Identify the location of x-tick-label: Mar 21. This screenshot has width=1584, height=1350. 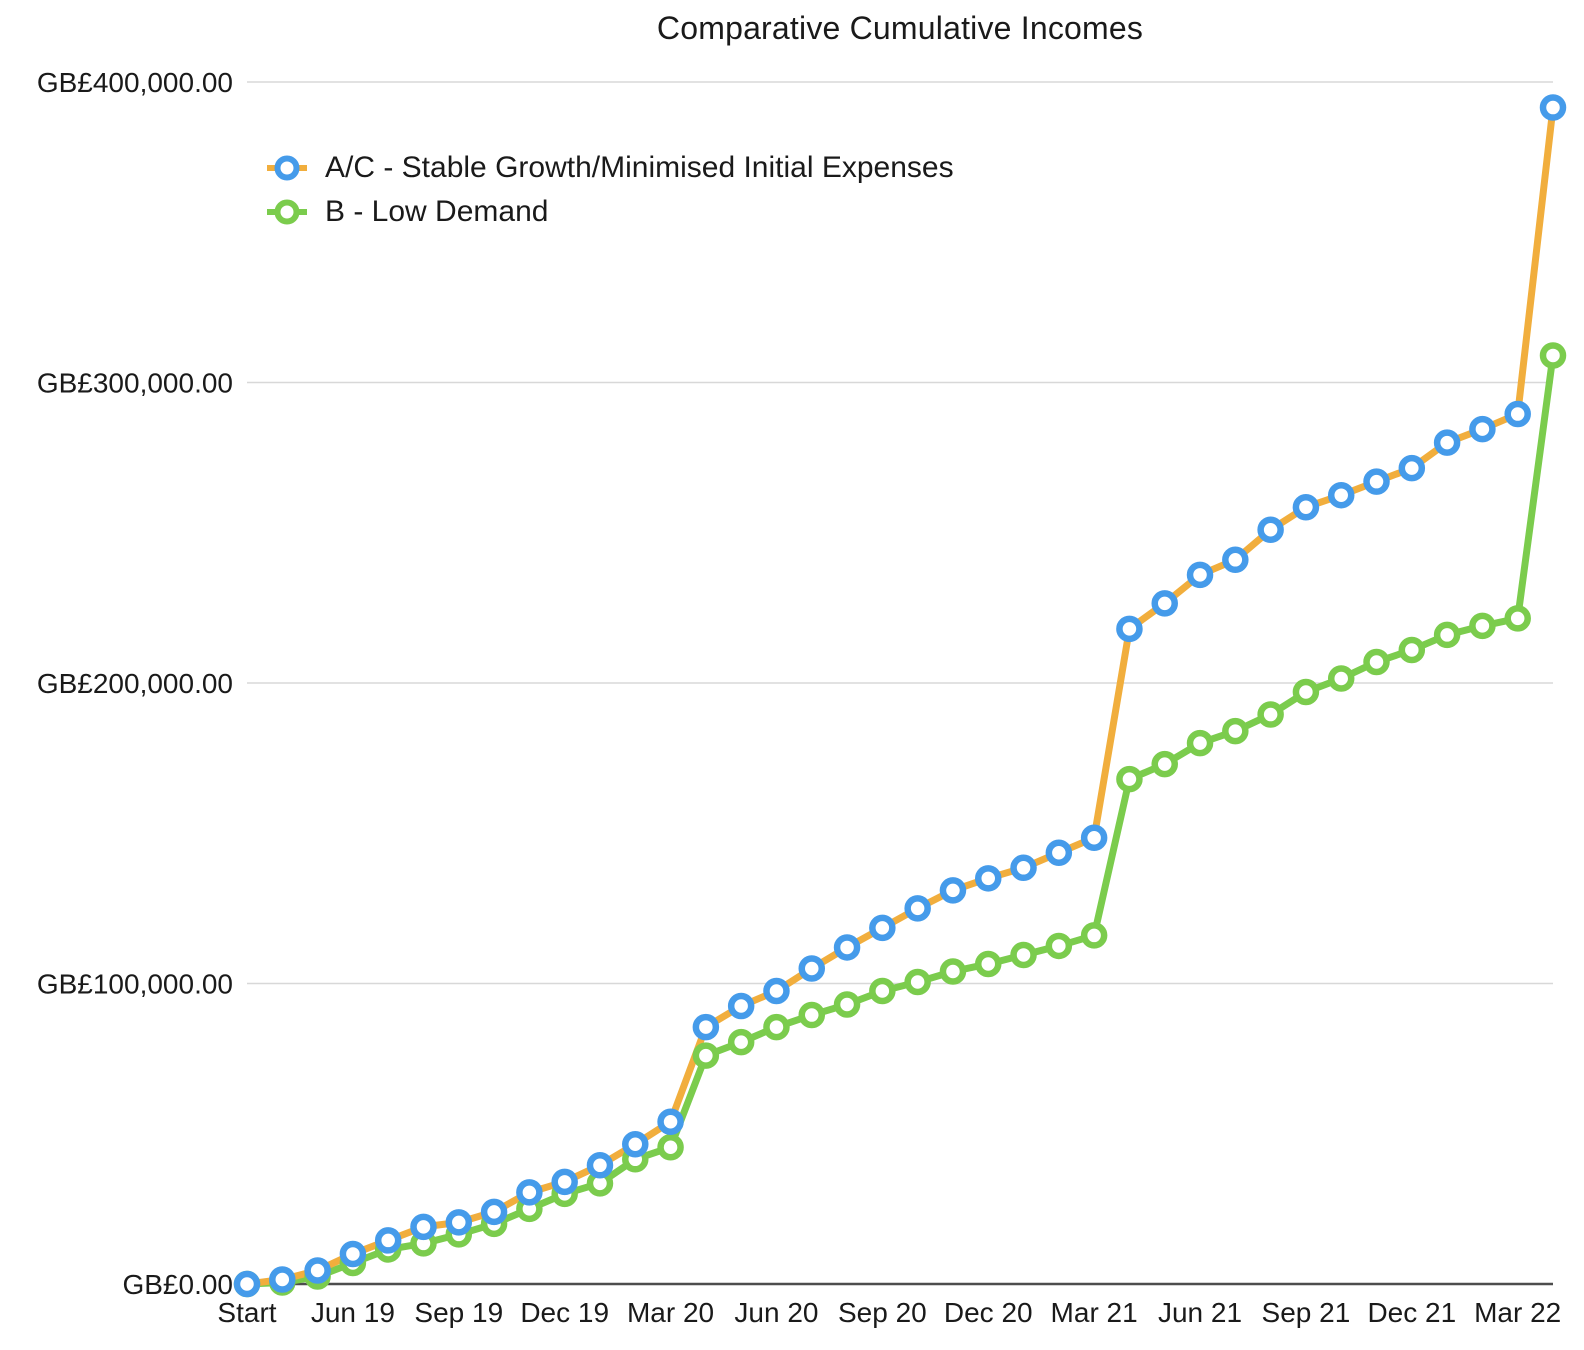
(1094, 1312).